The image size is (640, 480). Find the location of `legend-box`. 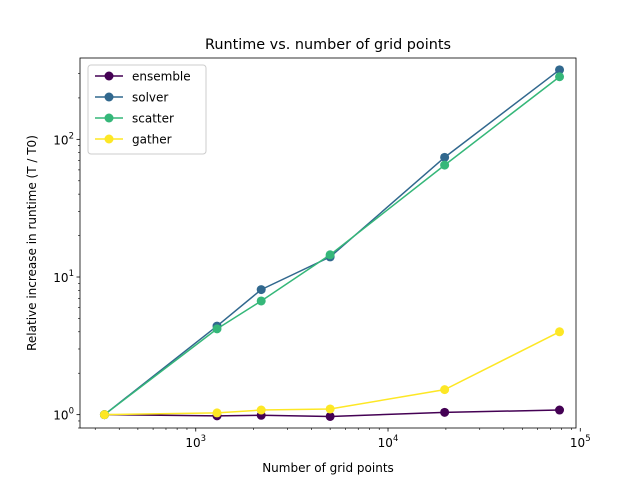

legend-box is located at coordinates (147, 109).